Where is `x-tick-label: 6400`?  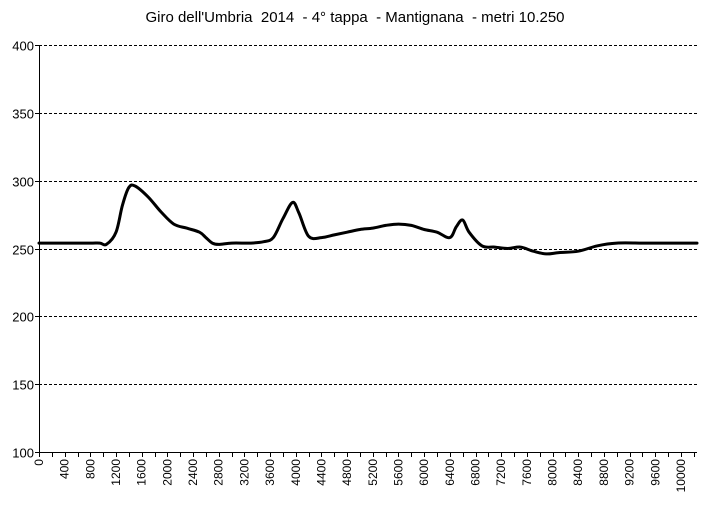
x-tick-label: 6400 is located at coordinates (450, 472).